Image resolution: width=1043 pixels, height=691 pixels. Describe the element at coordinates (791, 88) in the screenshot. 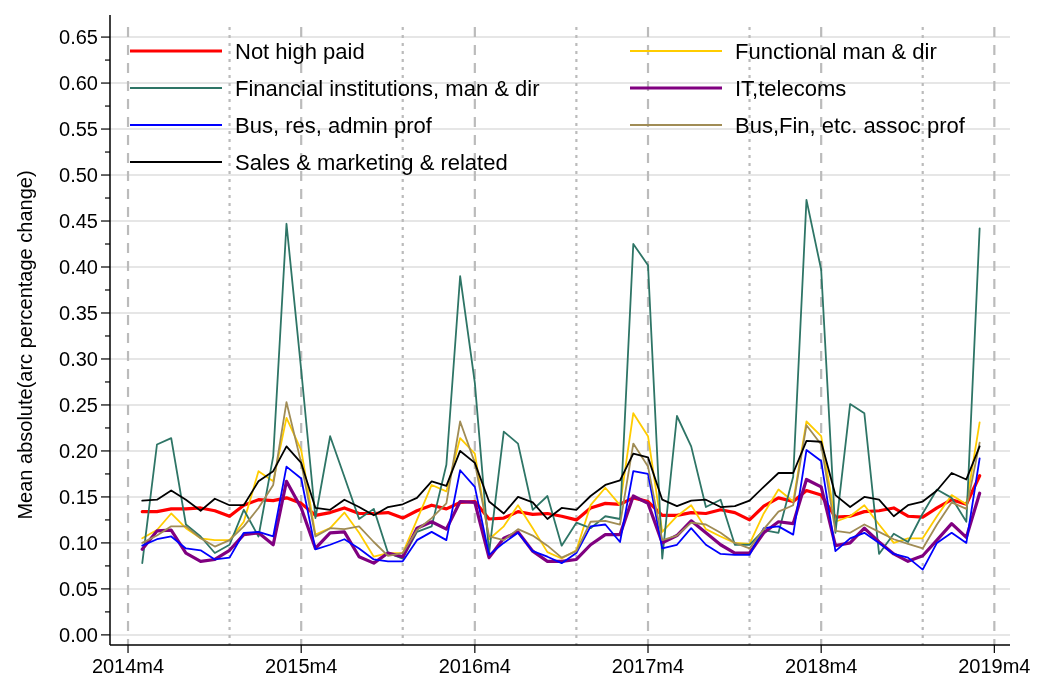

I see `legend-label: IT,telecoms` at that location.